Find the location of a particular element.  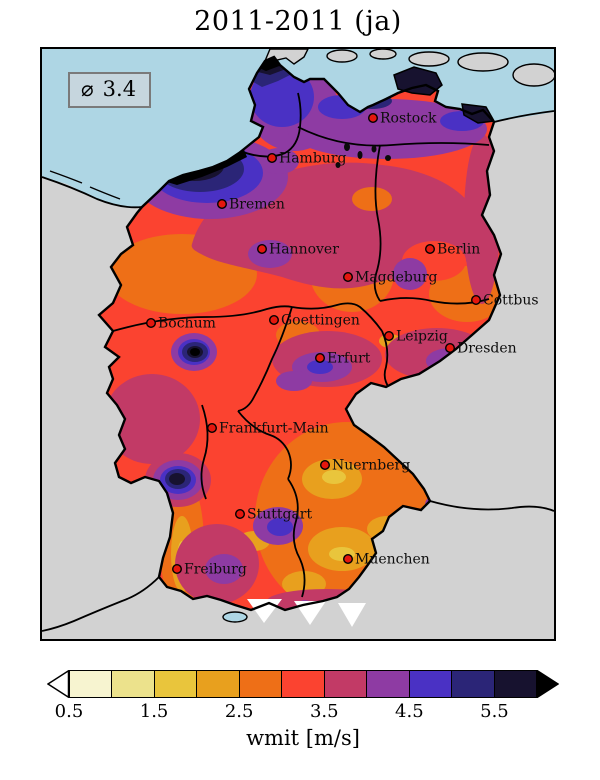

figure-title: 2011-2011 (ja) is located at coordinates (298, 21).